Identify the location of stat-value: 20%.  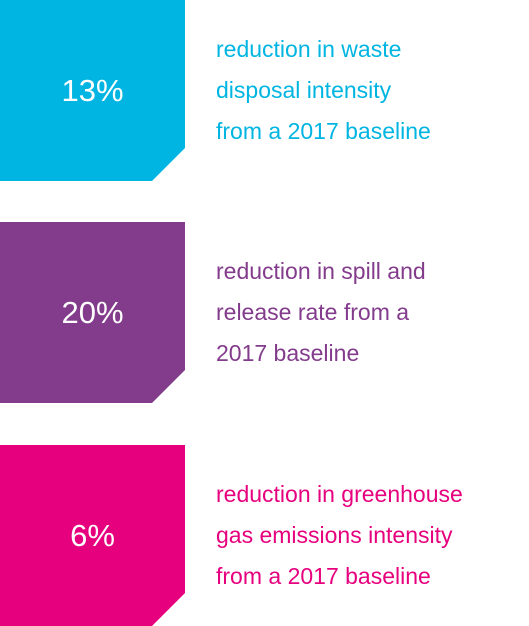
(92, 312).